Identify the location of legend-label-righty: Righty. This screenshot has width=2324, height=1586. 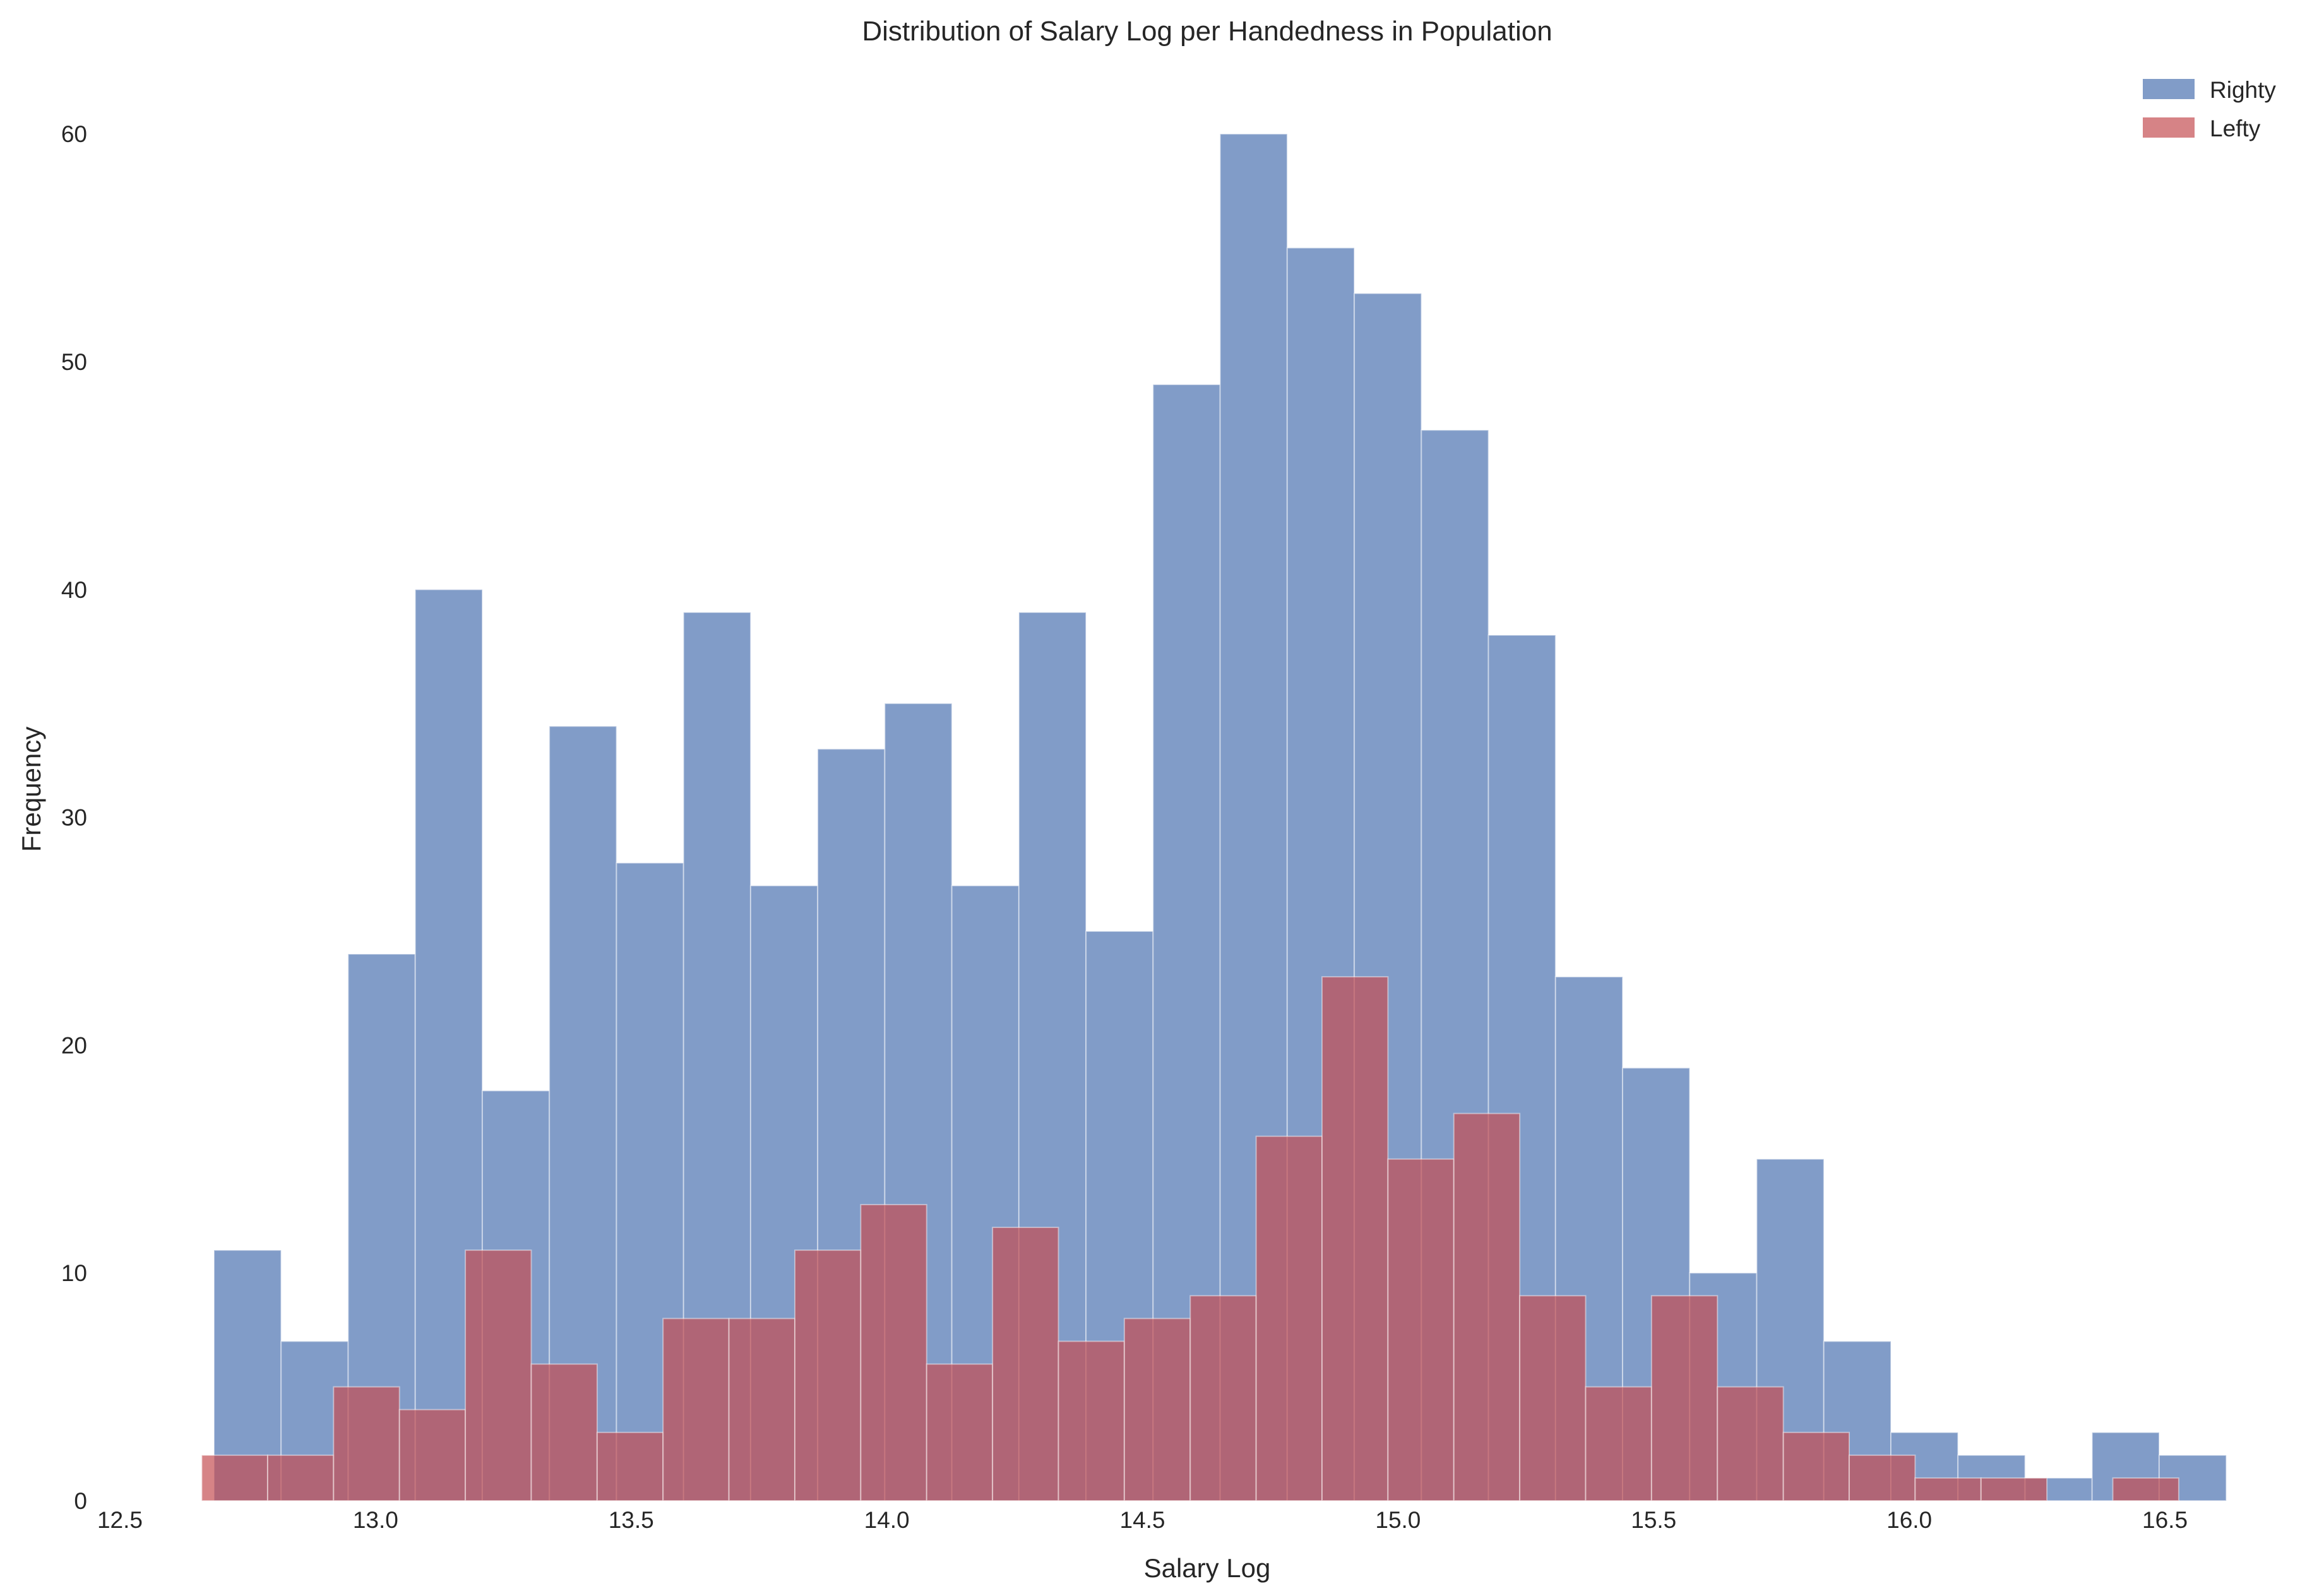
(2243, 90).